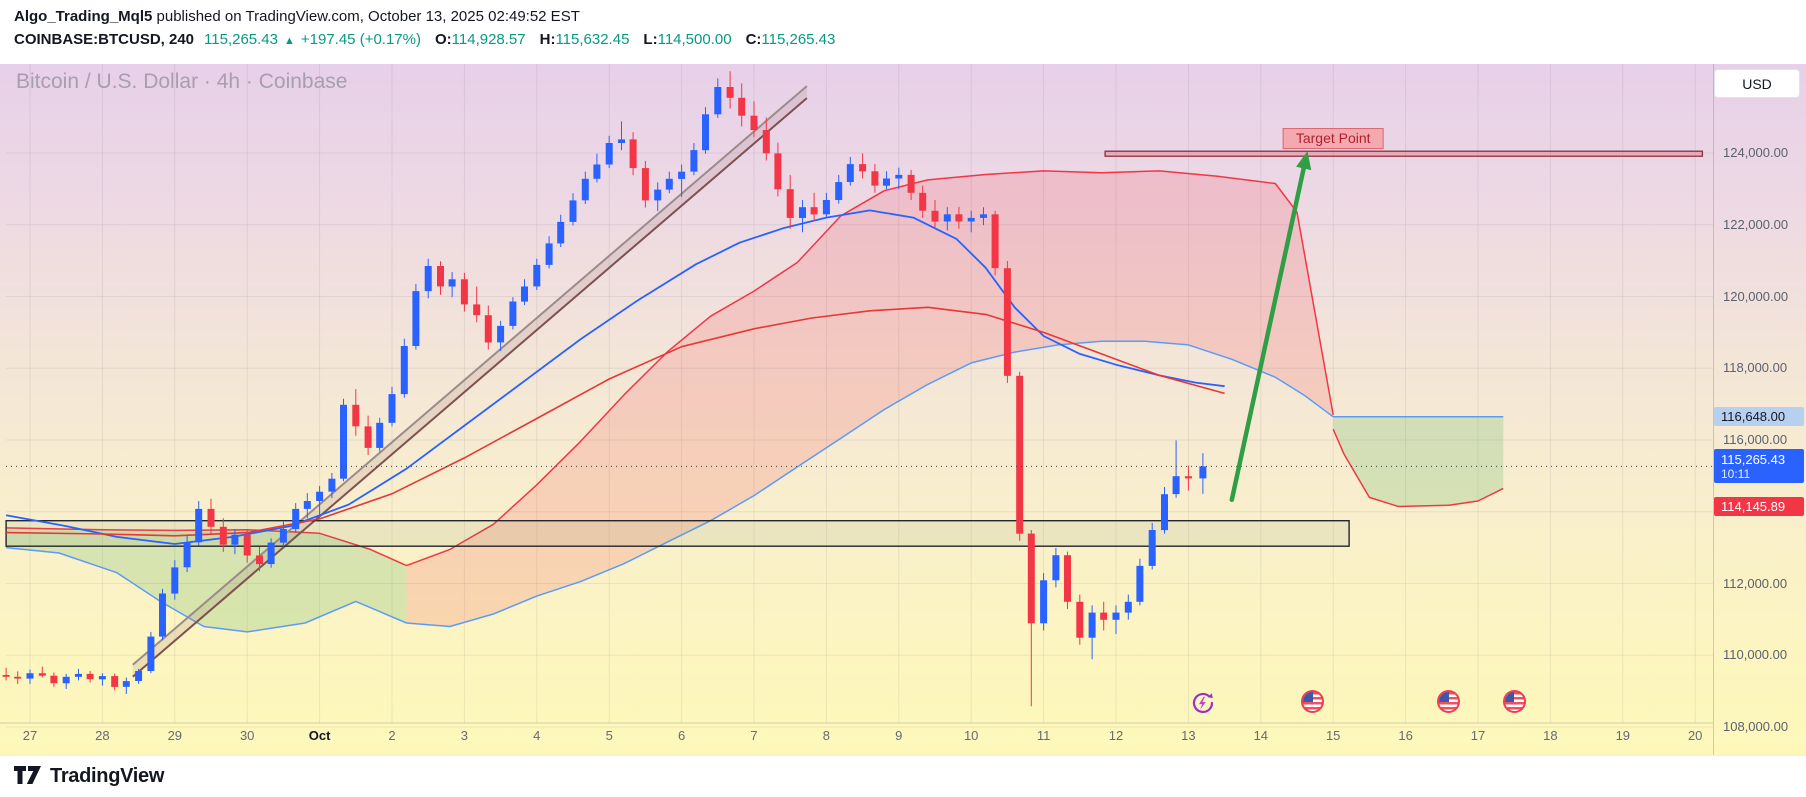 The image size is (1806, 797). Describe the element at coordinates (1753, 416) in the screenshot. I see `span-a-value: 116,648.00` at that location.